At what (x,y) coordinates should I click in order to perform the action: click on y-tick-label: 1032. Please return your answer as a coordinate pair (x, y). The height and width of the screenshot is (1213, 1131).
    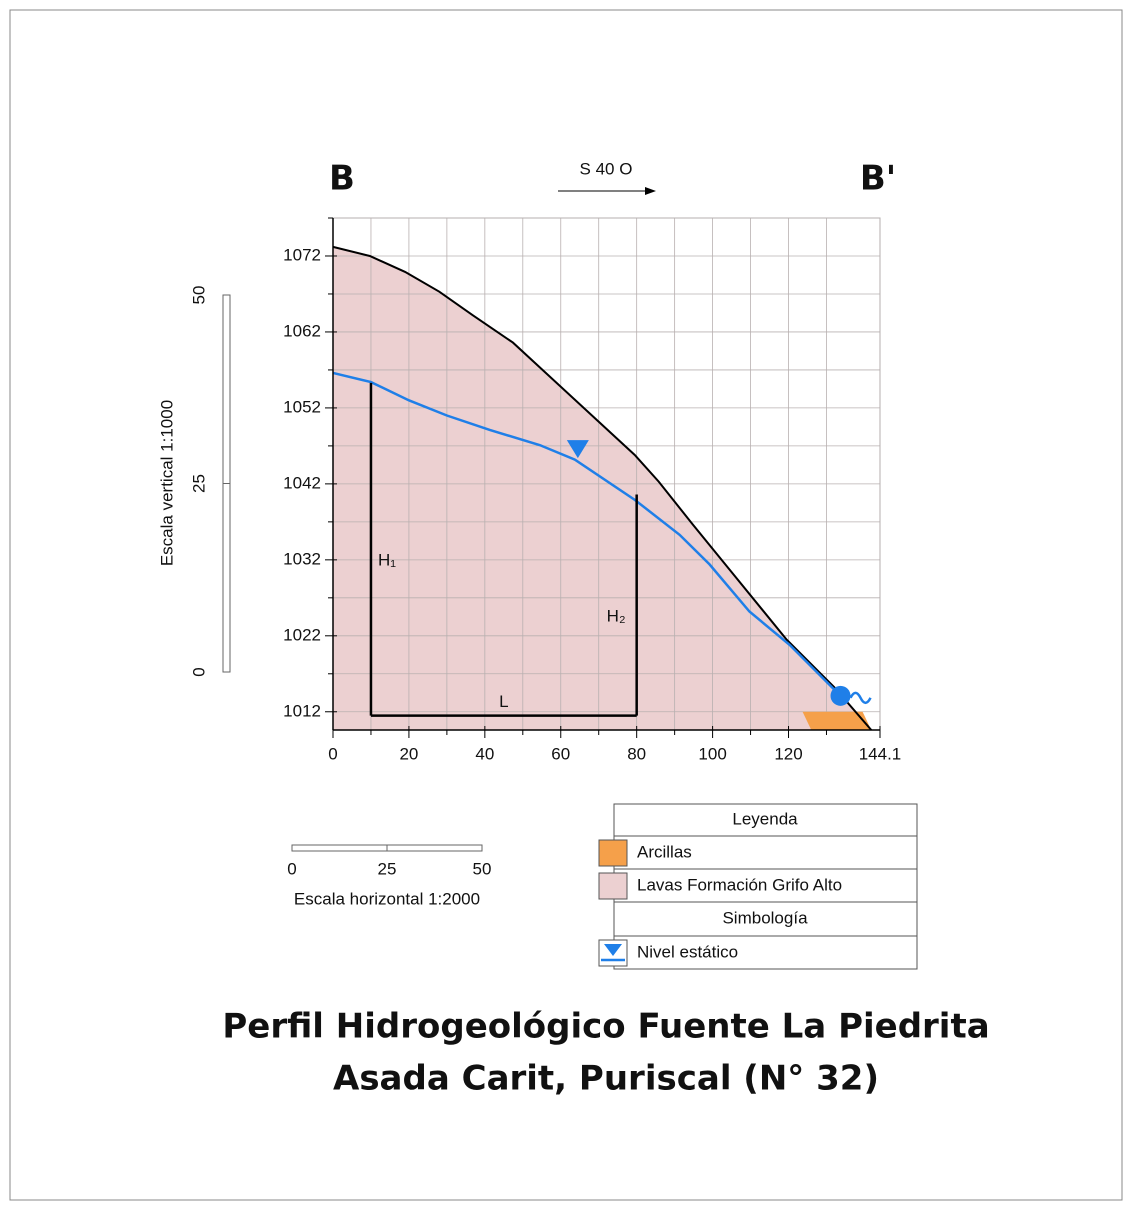
    Looking at the image, I should click on (302, 558).